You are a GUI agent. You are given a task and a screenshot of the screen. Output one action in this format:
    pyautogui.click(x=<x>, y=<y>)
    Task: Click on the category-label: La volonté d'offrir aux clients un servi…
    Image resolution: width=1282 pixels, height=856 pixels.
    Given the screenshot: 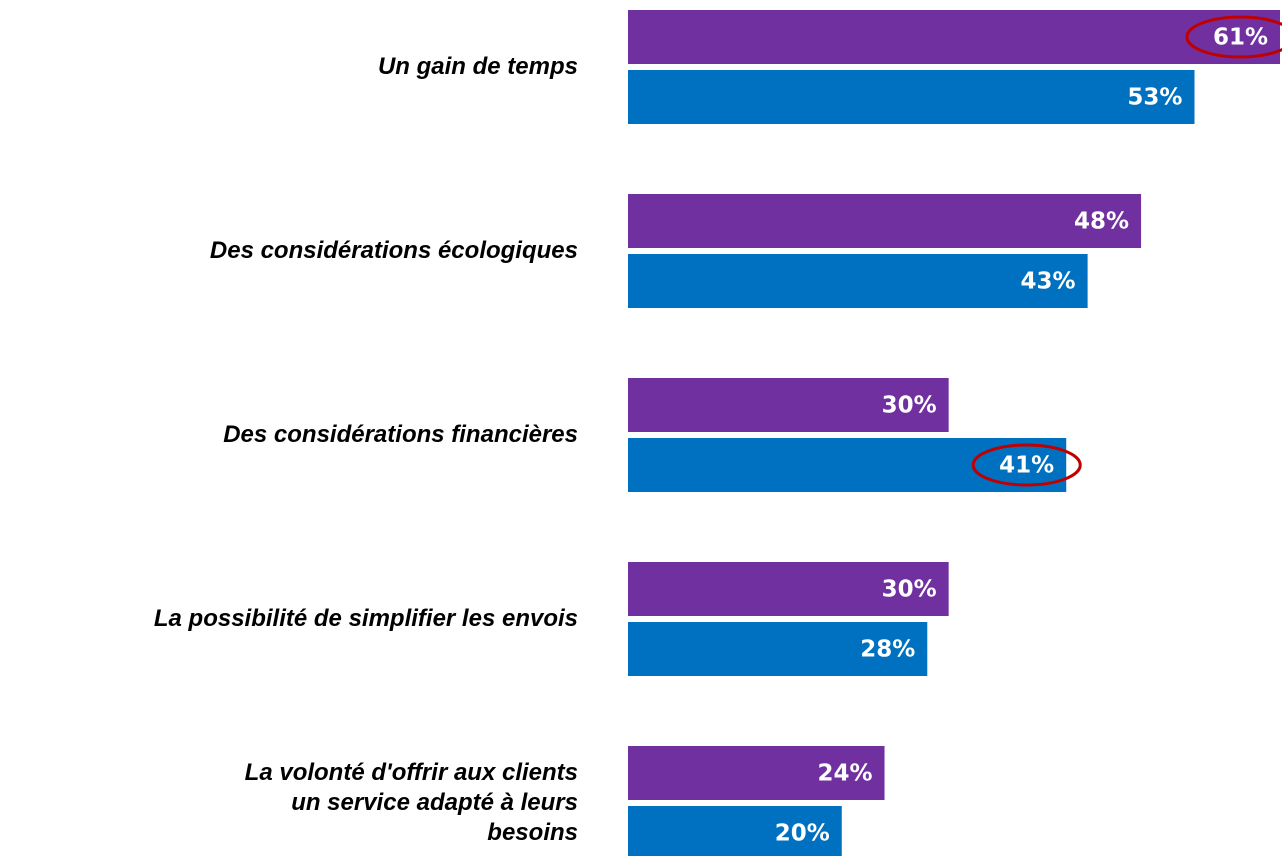 What is the action you would take?
    pyautogui.click(x=411, y=802)
    